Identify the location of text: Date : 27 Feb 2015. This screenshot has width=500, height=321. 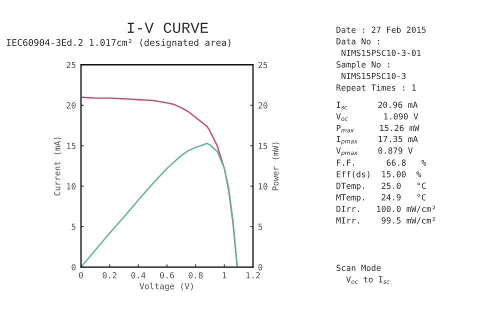
(381, 29).